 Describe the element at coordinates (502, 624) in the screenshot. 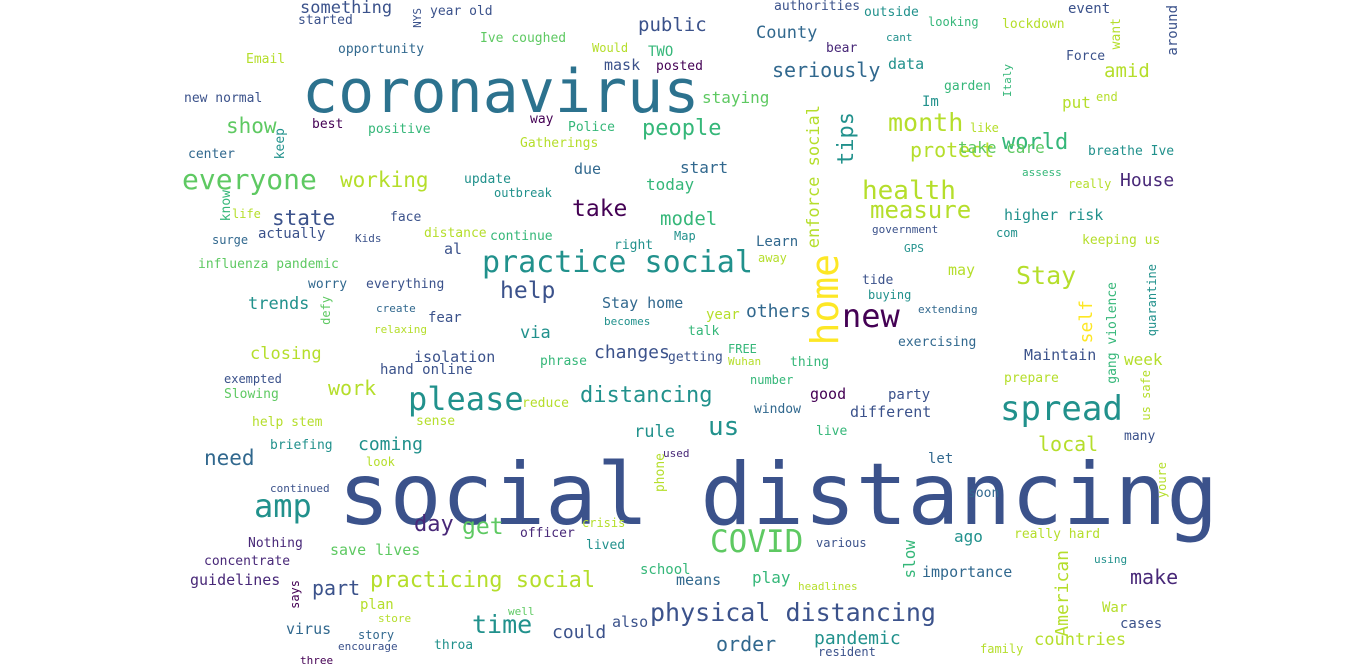

I see `word-time: time` at that location.